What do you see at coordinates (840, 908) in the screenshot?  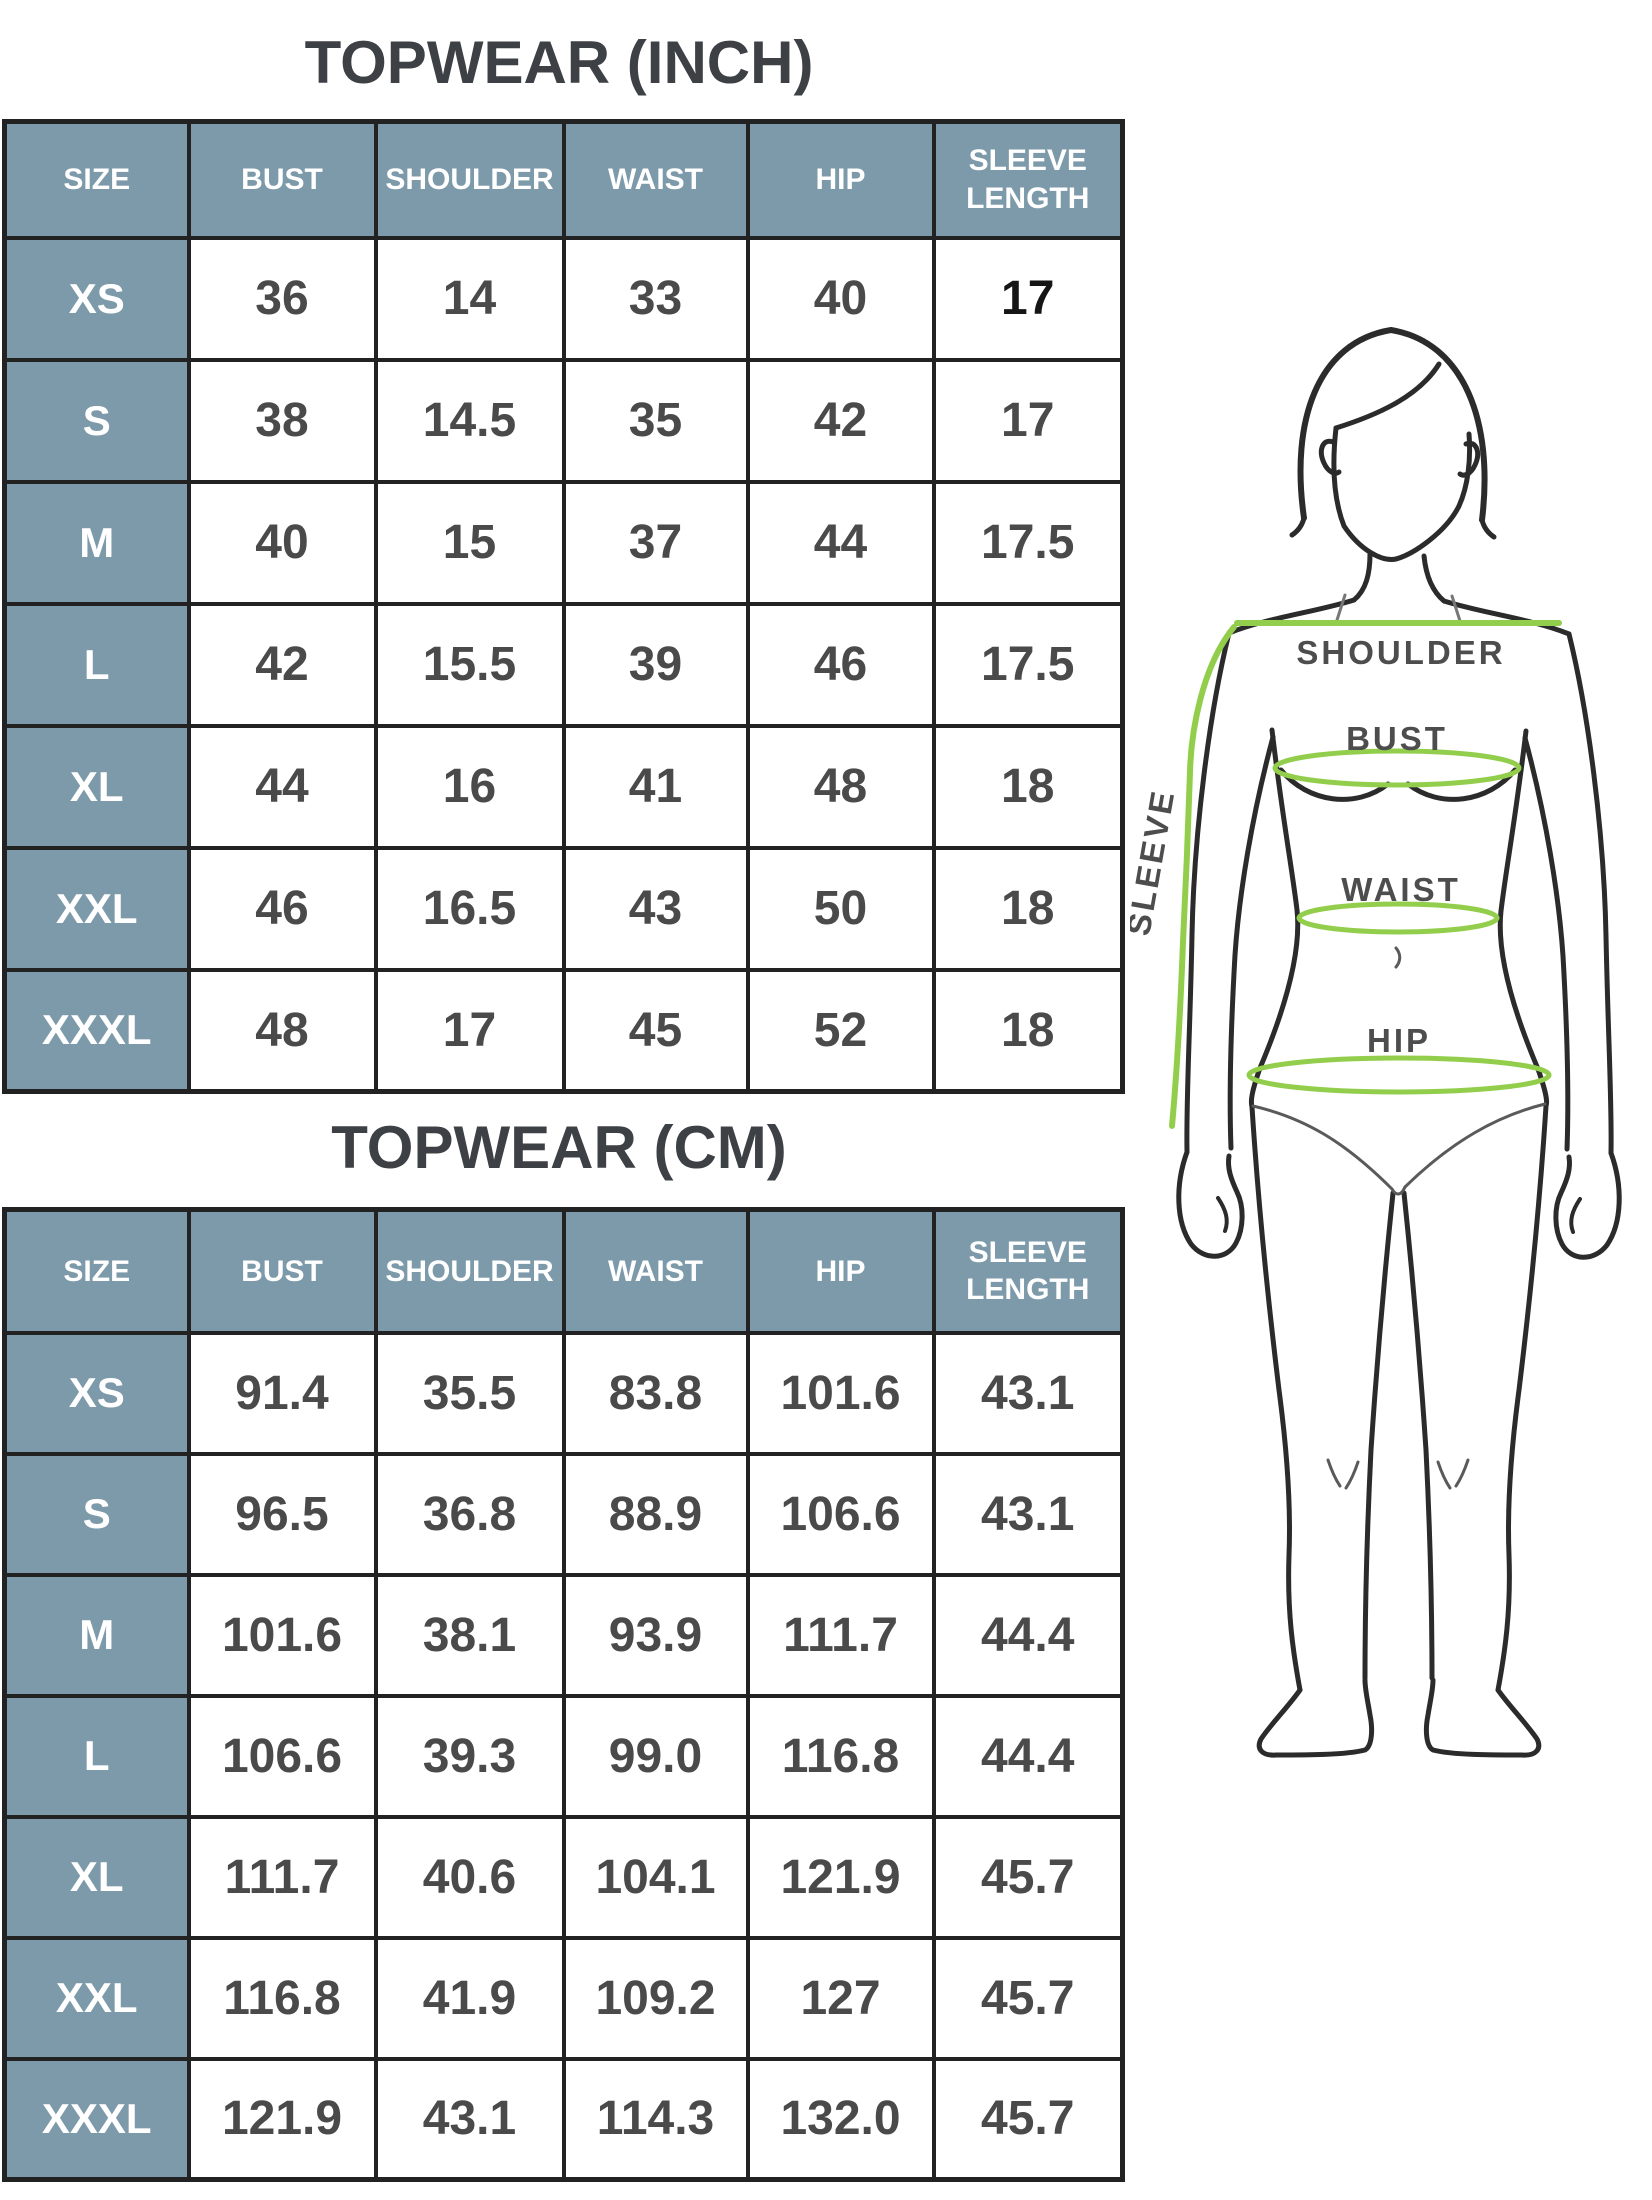 I see `measurement-value: 50` at bounding box center [840, 908].